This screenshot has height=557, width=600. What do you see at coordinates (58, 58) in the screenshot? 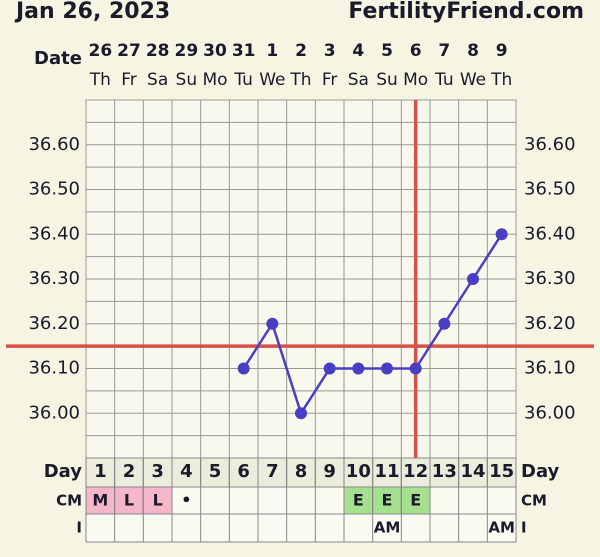
I see `date-label: Date` at bounding box center [58, 58].